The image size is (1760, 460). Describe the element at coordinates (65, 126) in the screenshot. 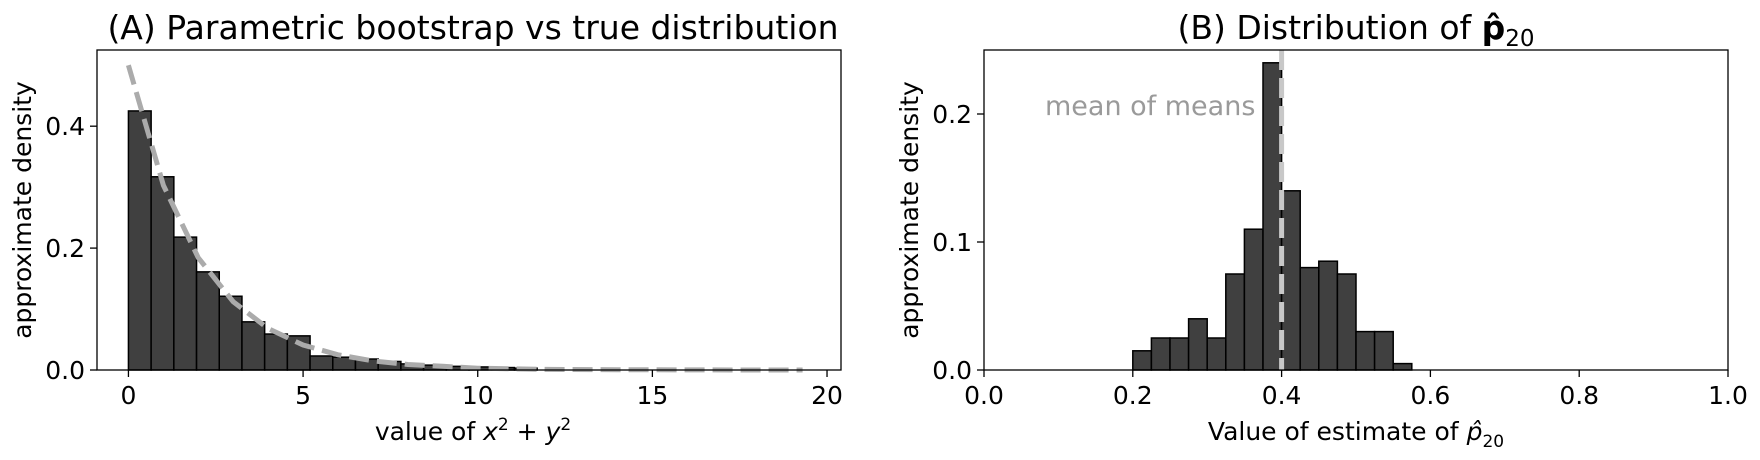

I see `panel-a-y-tick-label: 0.4` at that location.